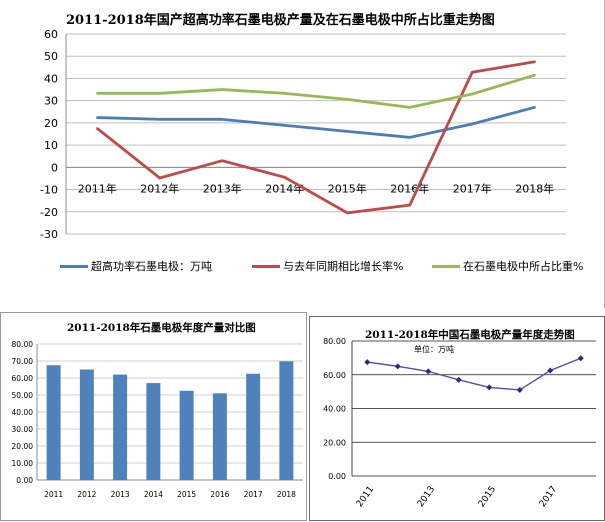 The image size is (605, 522). What do you see at coordinates (219, 494) in the screenshot?
I see `x-tick-label: 2016` at bounding box center [219, 494].